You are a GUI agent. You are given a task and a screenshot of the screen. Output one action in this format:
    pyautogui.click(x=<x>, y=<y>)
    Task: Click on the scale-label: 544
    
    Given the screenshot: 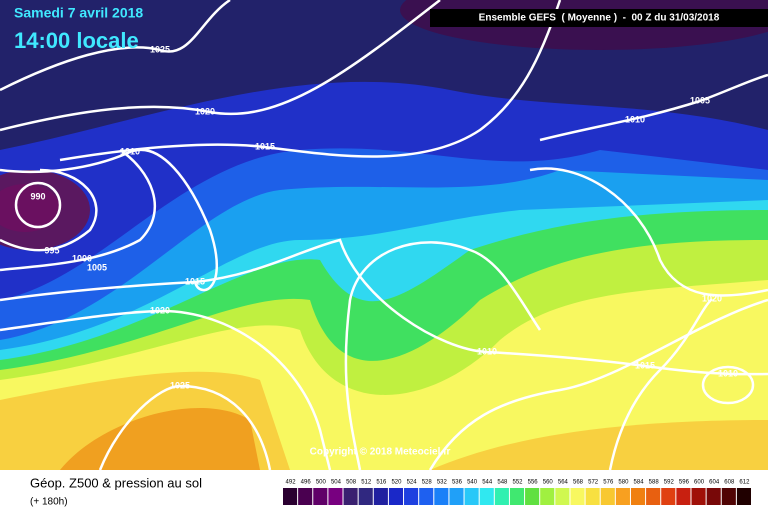 What is the action you would take?
    pyautogui.click(x=487, y=483)
    